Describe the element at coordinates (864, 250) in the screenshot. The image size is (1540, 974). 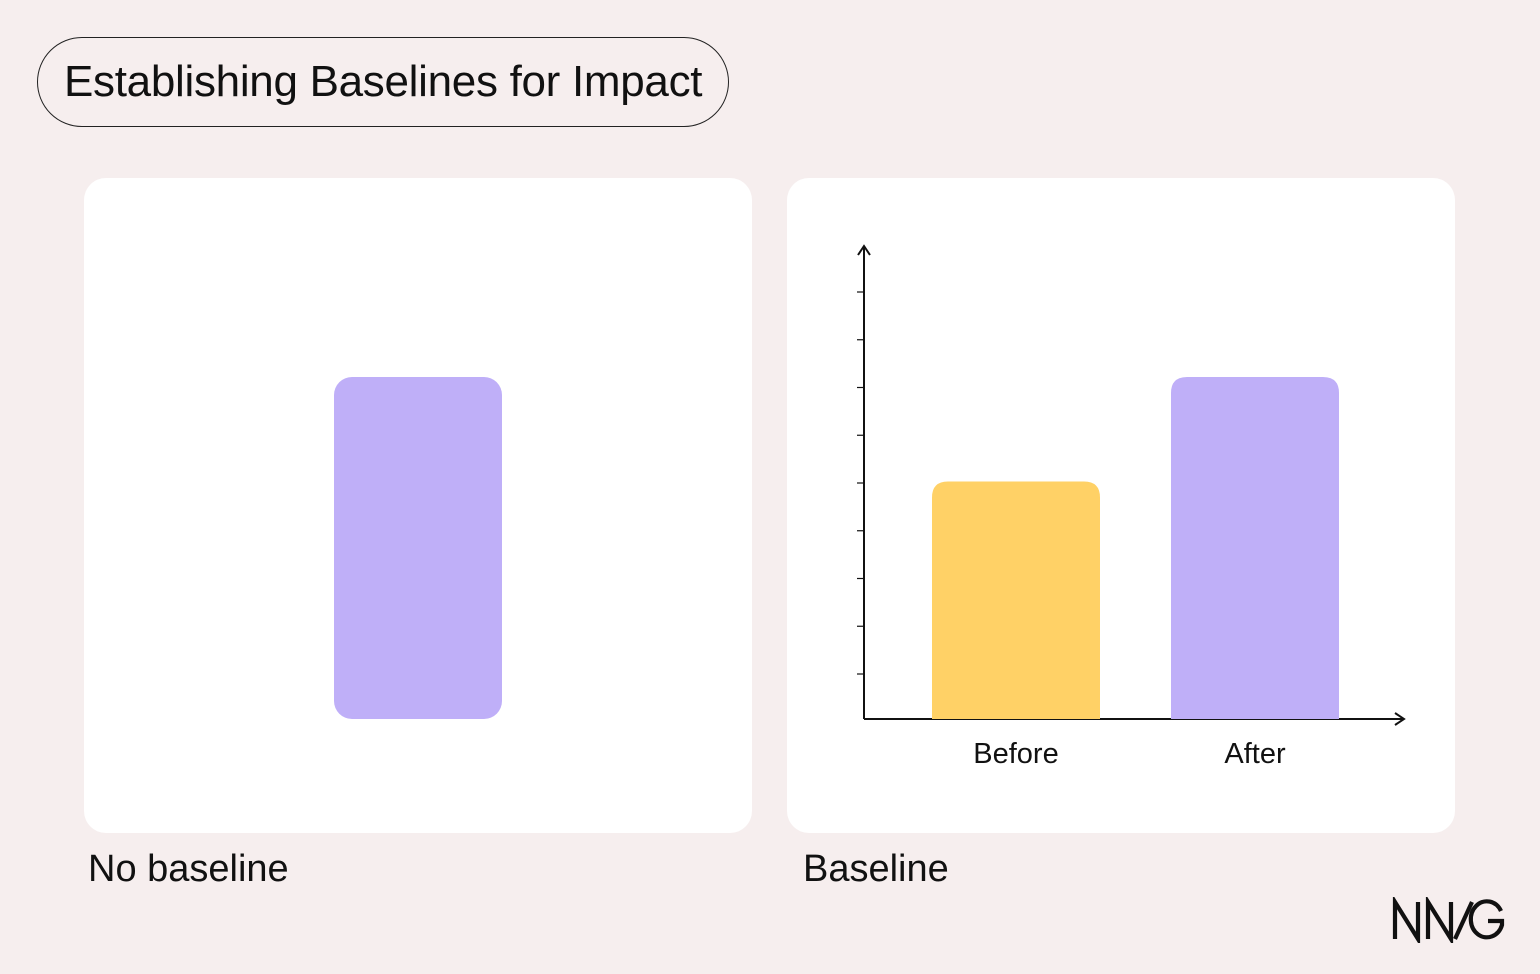
I see `y-axis-arrow-icon` at that location.